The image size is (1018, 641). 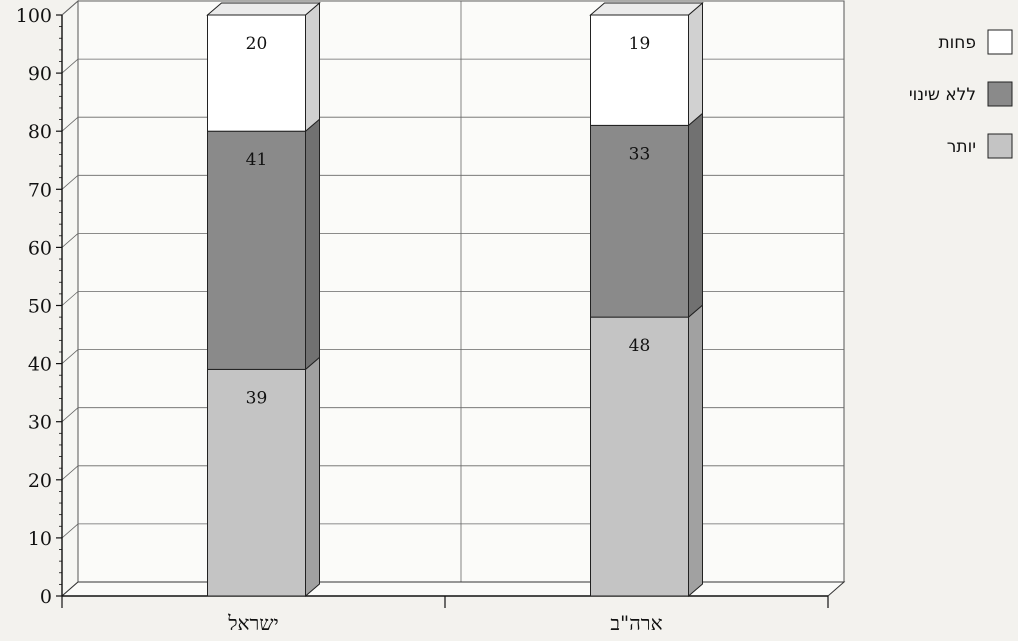 What do you see at coordinates (257, 398) in the screenshot?
I see `data-label: 39` at bounding box center [257, 398].